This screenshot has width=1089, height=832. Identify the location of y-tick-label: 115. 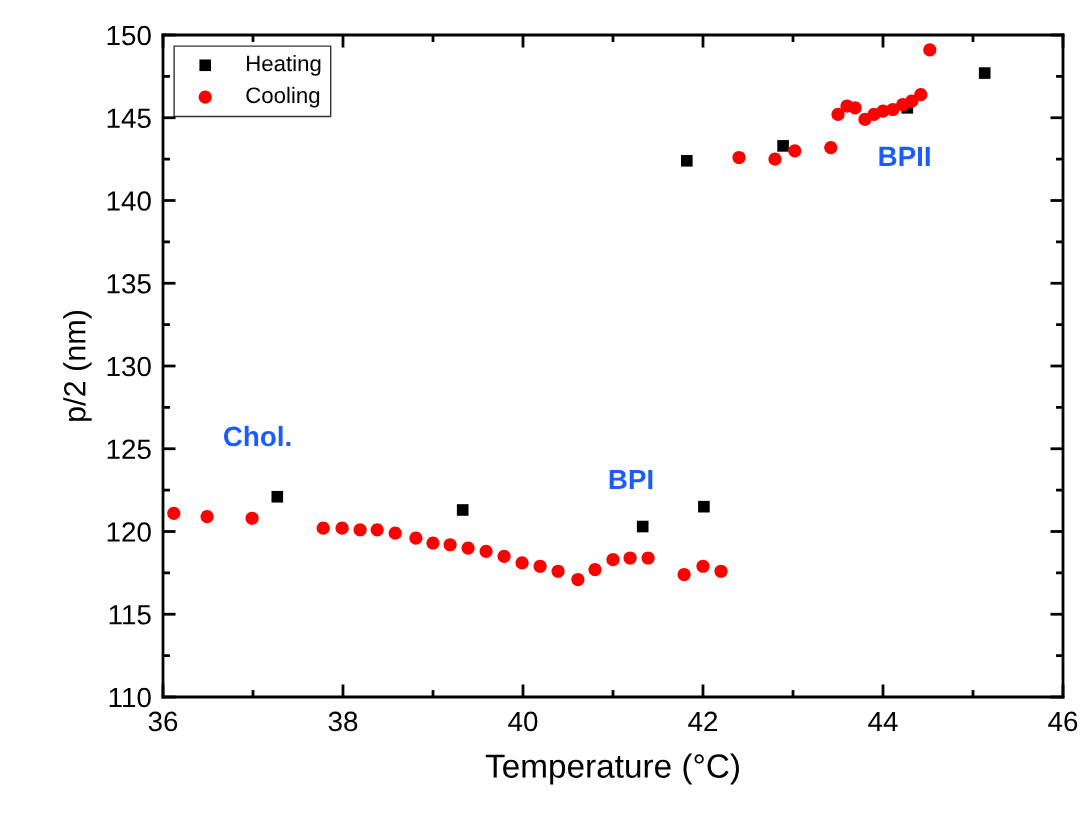
(130, 615).